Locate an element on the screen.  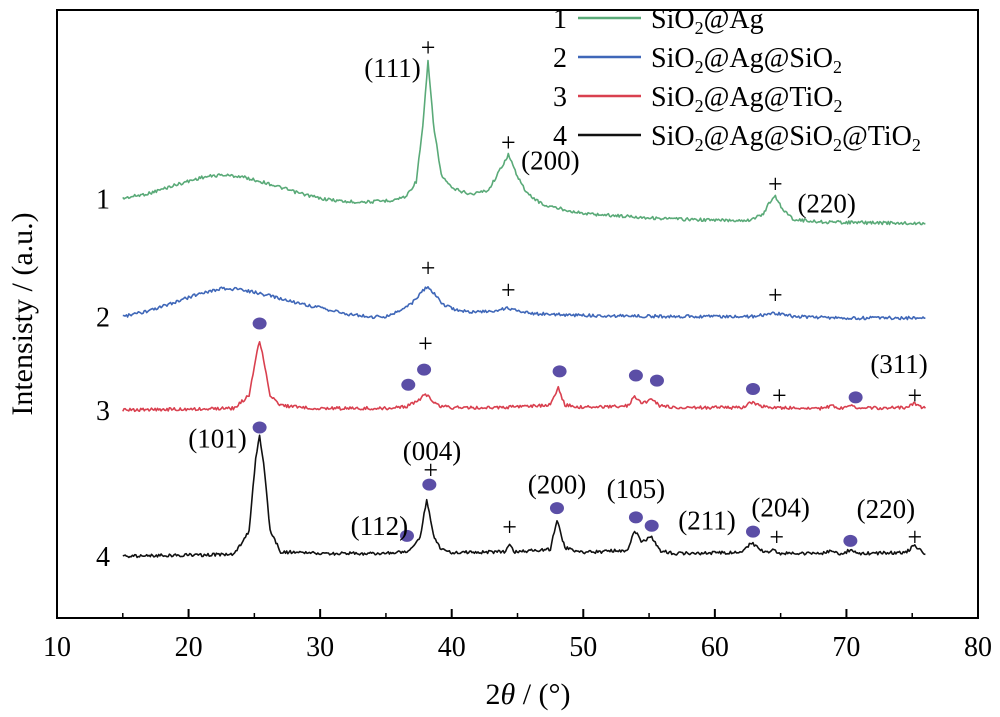
peak-label: (004) is located at coordinates (432, 451).